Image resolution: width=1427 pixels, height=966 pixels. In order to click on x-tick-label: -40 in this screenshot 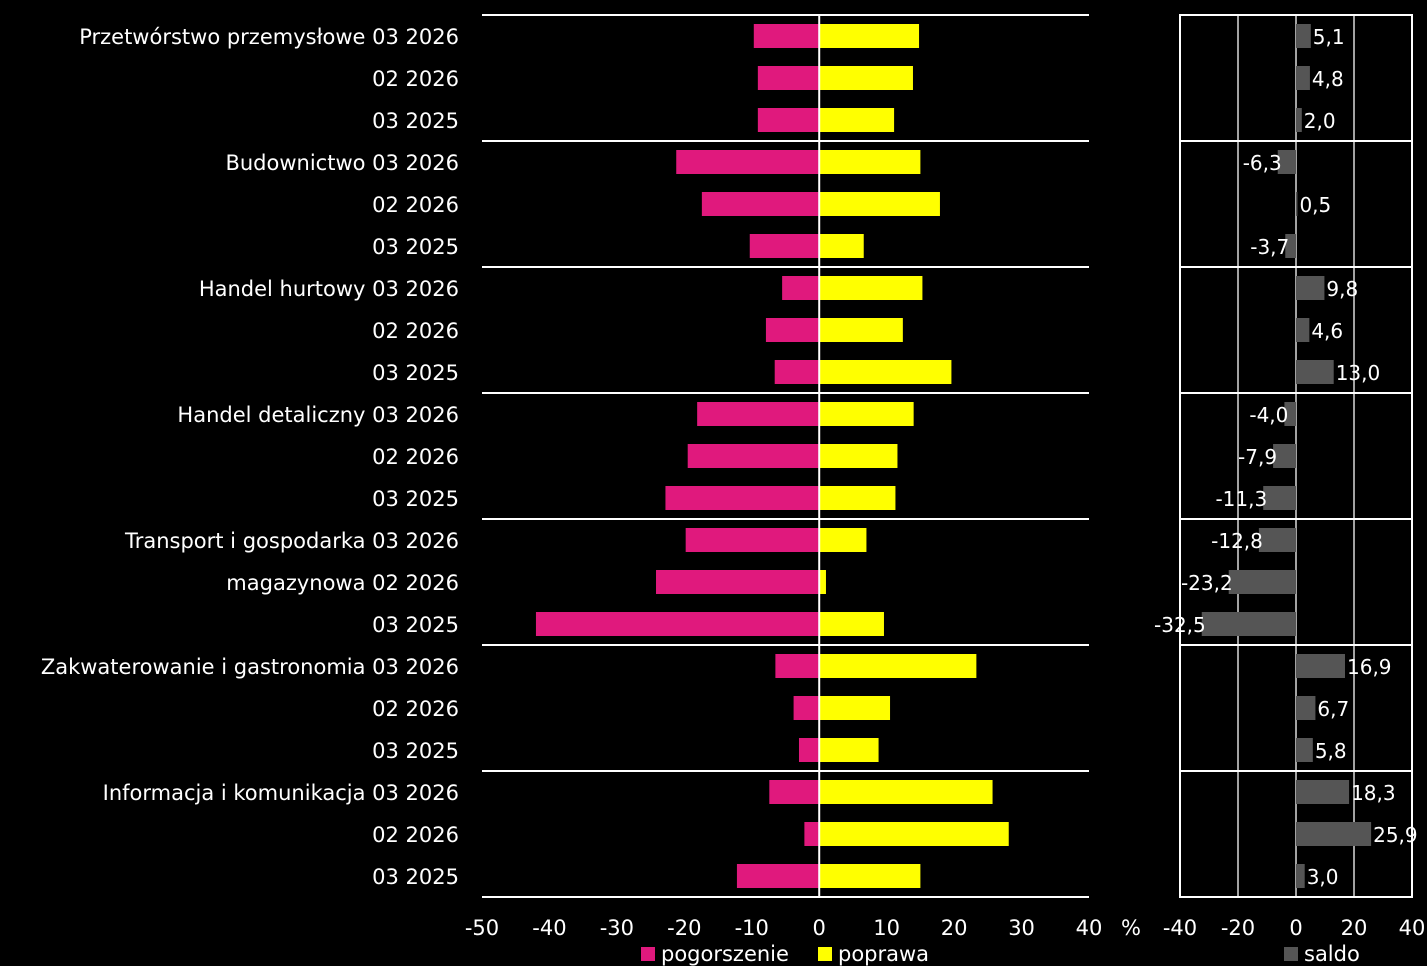, I will do `click(549, 928)`.